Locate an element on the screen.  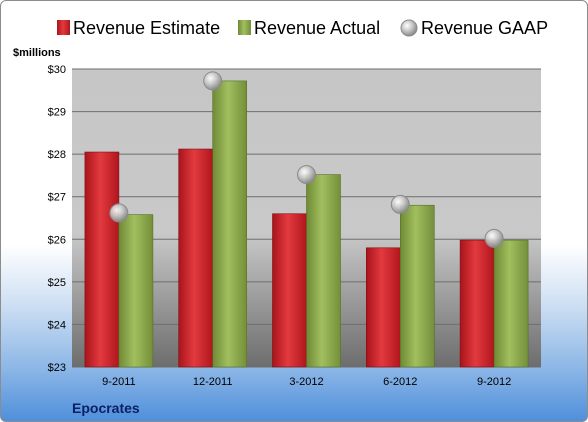
x-tick-label: 9-2012 is located at coordinates (494, 382).